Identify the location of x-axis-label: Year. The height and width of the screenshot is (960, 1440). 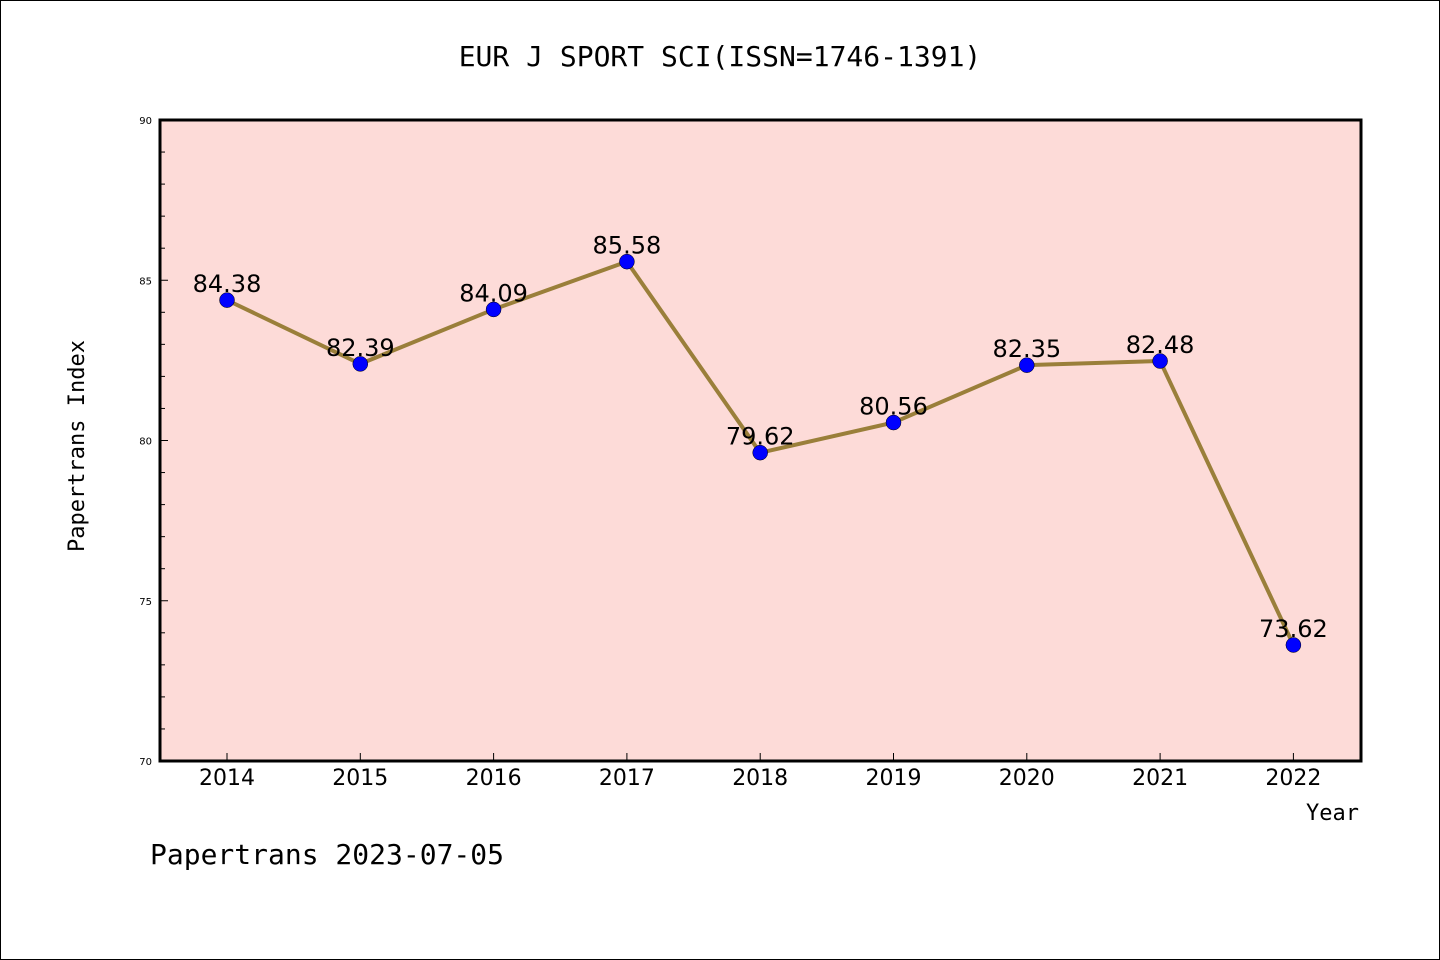
(1332, 813).